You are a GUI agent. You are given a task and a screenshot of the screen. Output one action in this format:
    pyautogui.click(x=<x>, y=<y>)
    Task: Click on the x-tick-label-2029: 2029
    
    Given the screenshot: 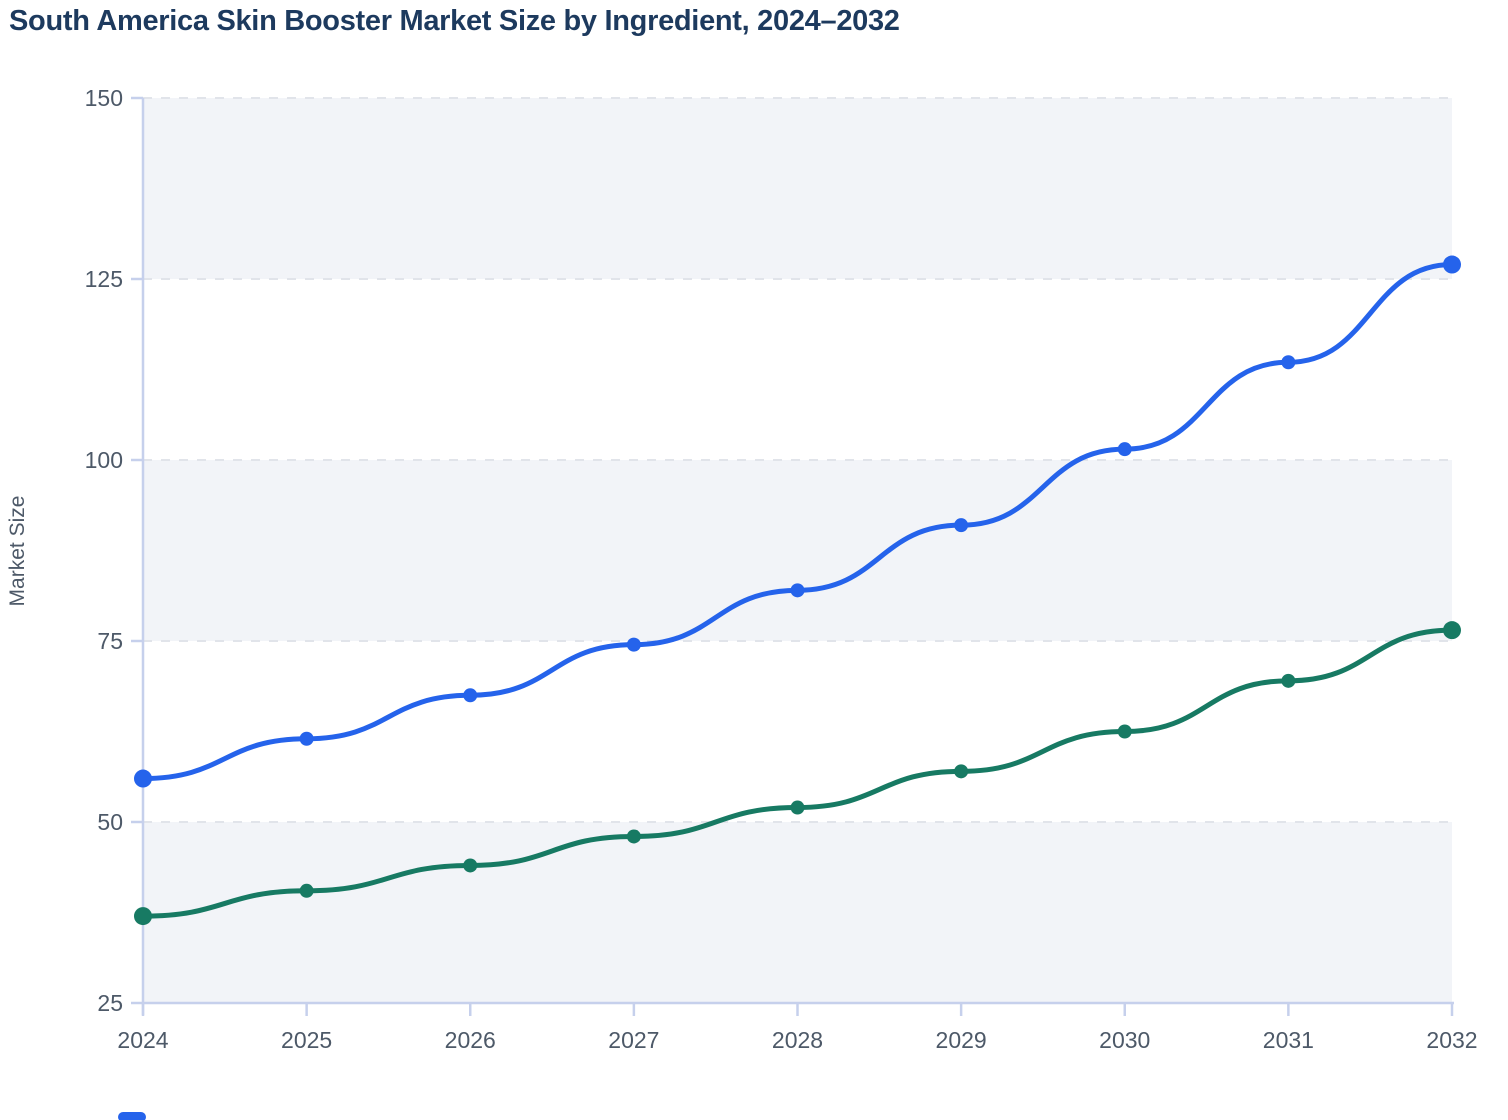 What is the action you would take?
    pyautogui.click(x=961, y=1040)
    